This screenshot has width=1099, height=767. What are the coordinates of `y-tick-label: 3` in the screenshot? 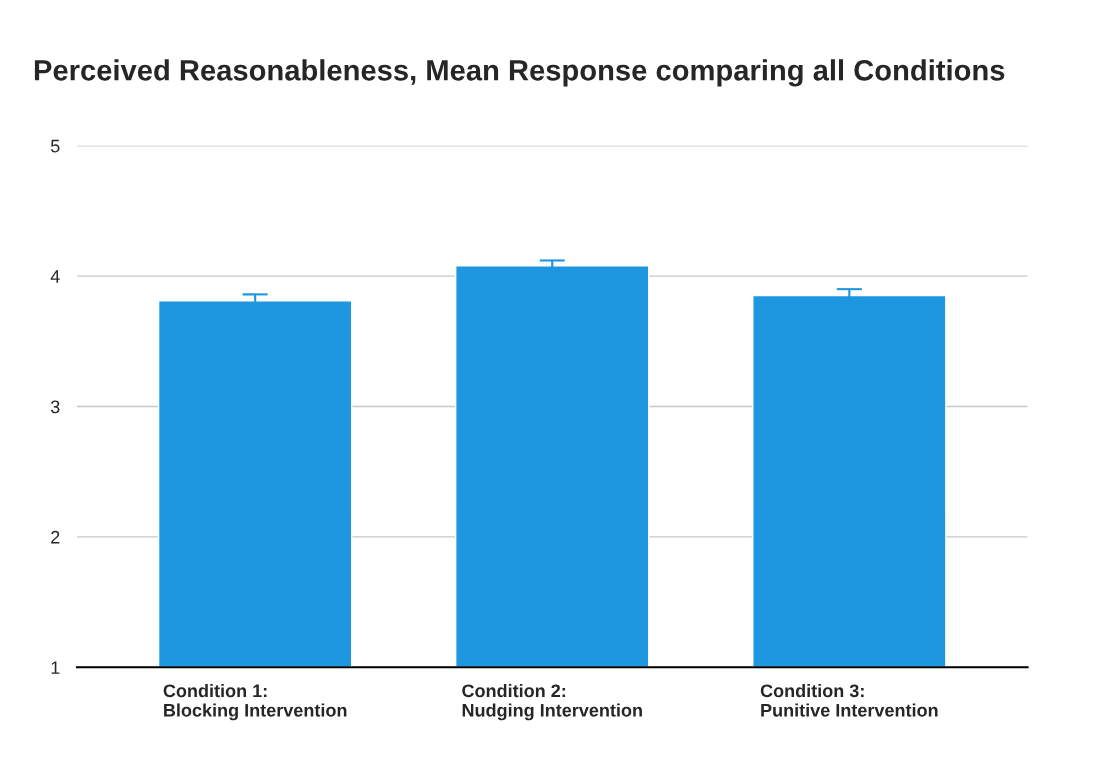 It's located at (55, 407).